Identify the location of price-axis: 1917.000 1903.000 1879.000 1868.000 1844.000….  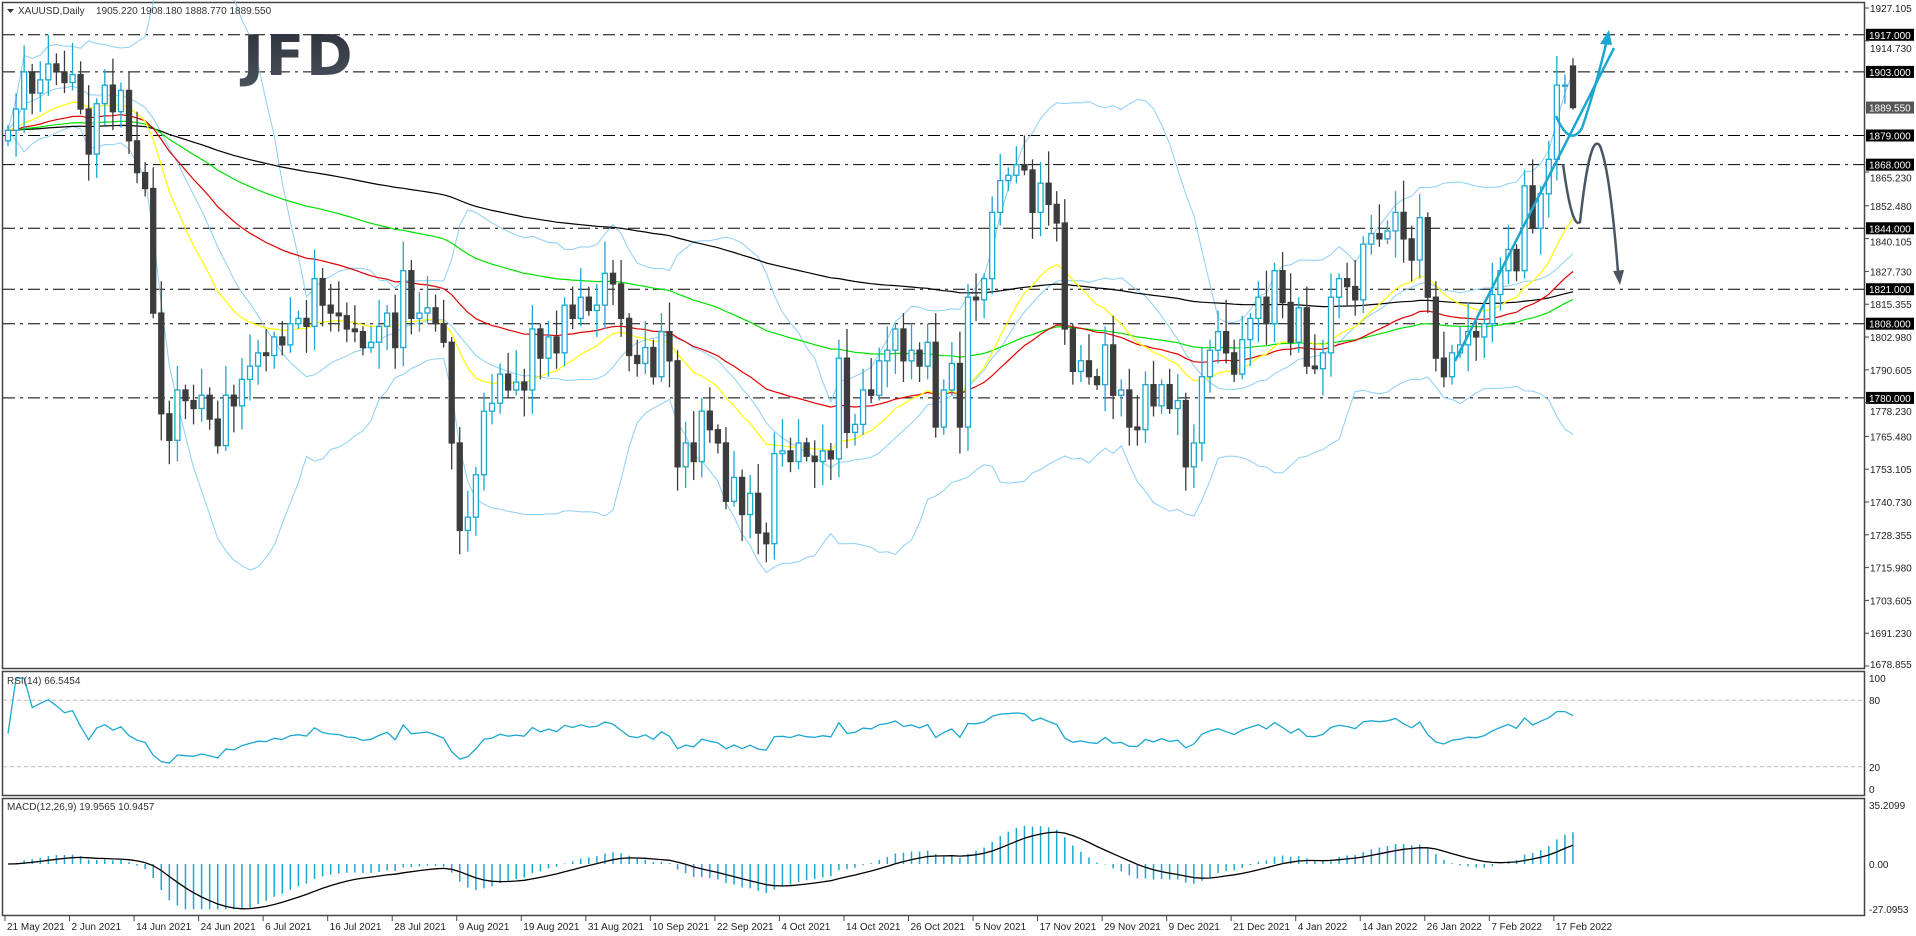
(1889, 460).